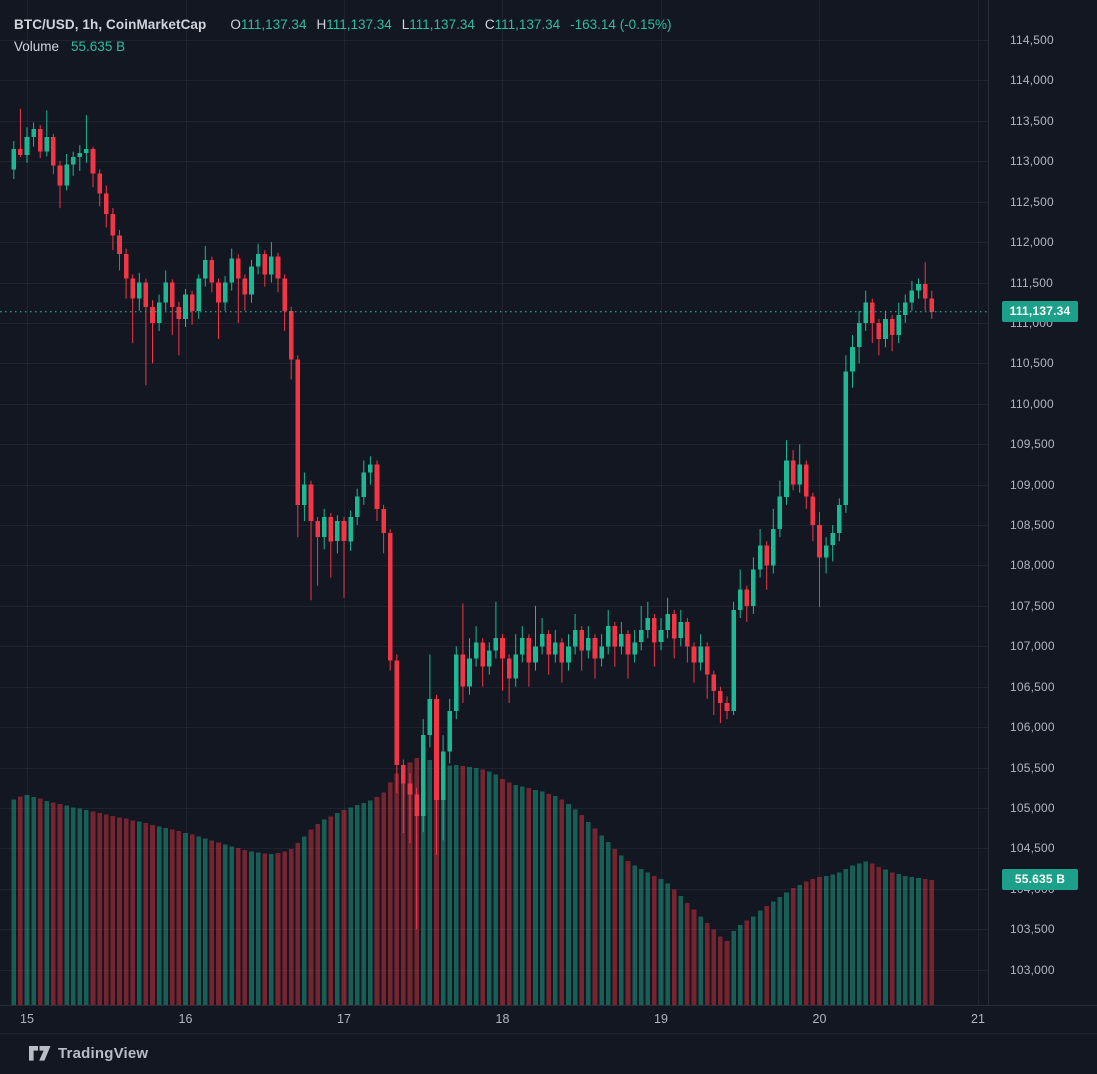 This screenshot has width=1097, height=1074. What do you see at coordinates (103, 1053) in the screenshot?
I see `tradingview-logo-text: TradingView` at bounding box center [103, 1053].